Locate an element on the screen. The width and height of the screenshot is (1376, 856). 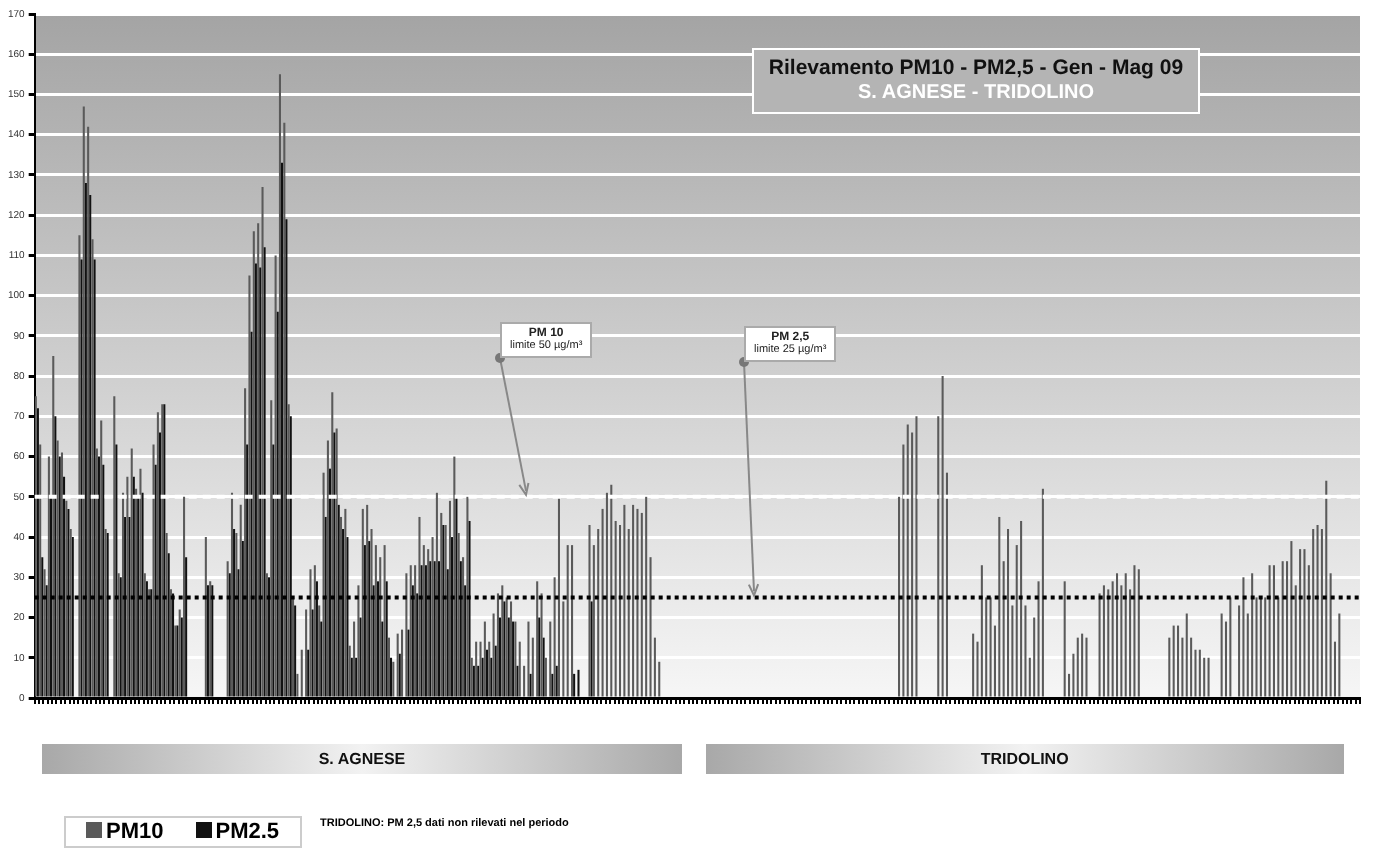
text: S. AGNESE is located at coordinates (362, 759).